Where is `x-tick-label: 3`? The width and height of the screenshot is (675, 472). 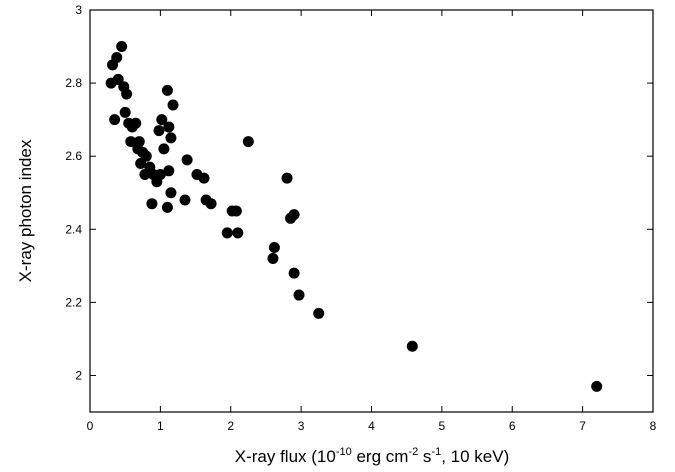
x-tick-label: 3 is located at coordinates (301, 426).